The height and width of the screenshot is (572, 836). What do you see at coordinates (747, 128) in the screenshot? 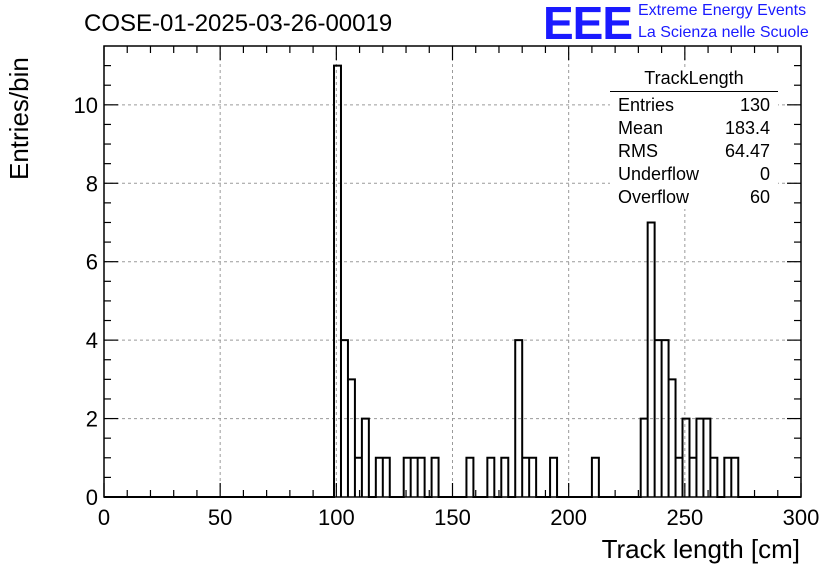
I see `stats-value: 183.4` at bounding box center [747, 128].